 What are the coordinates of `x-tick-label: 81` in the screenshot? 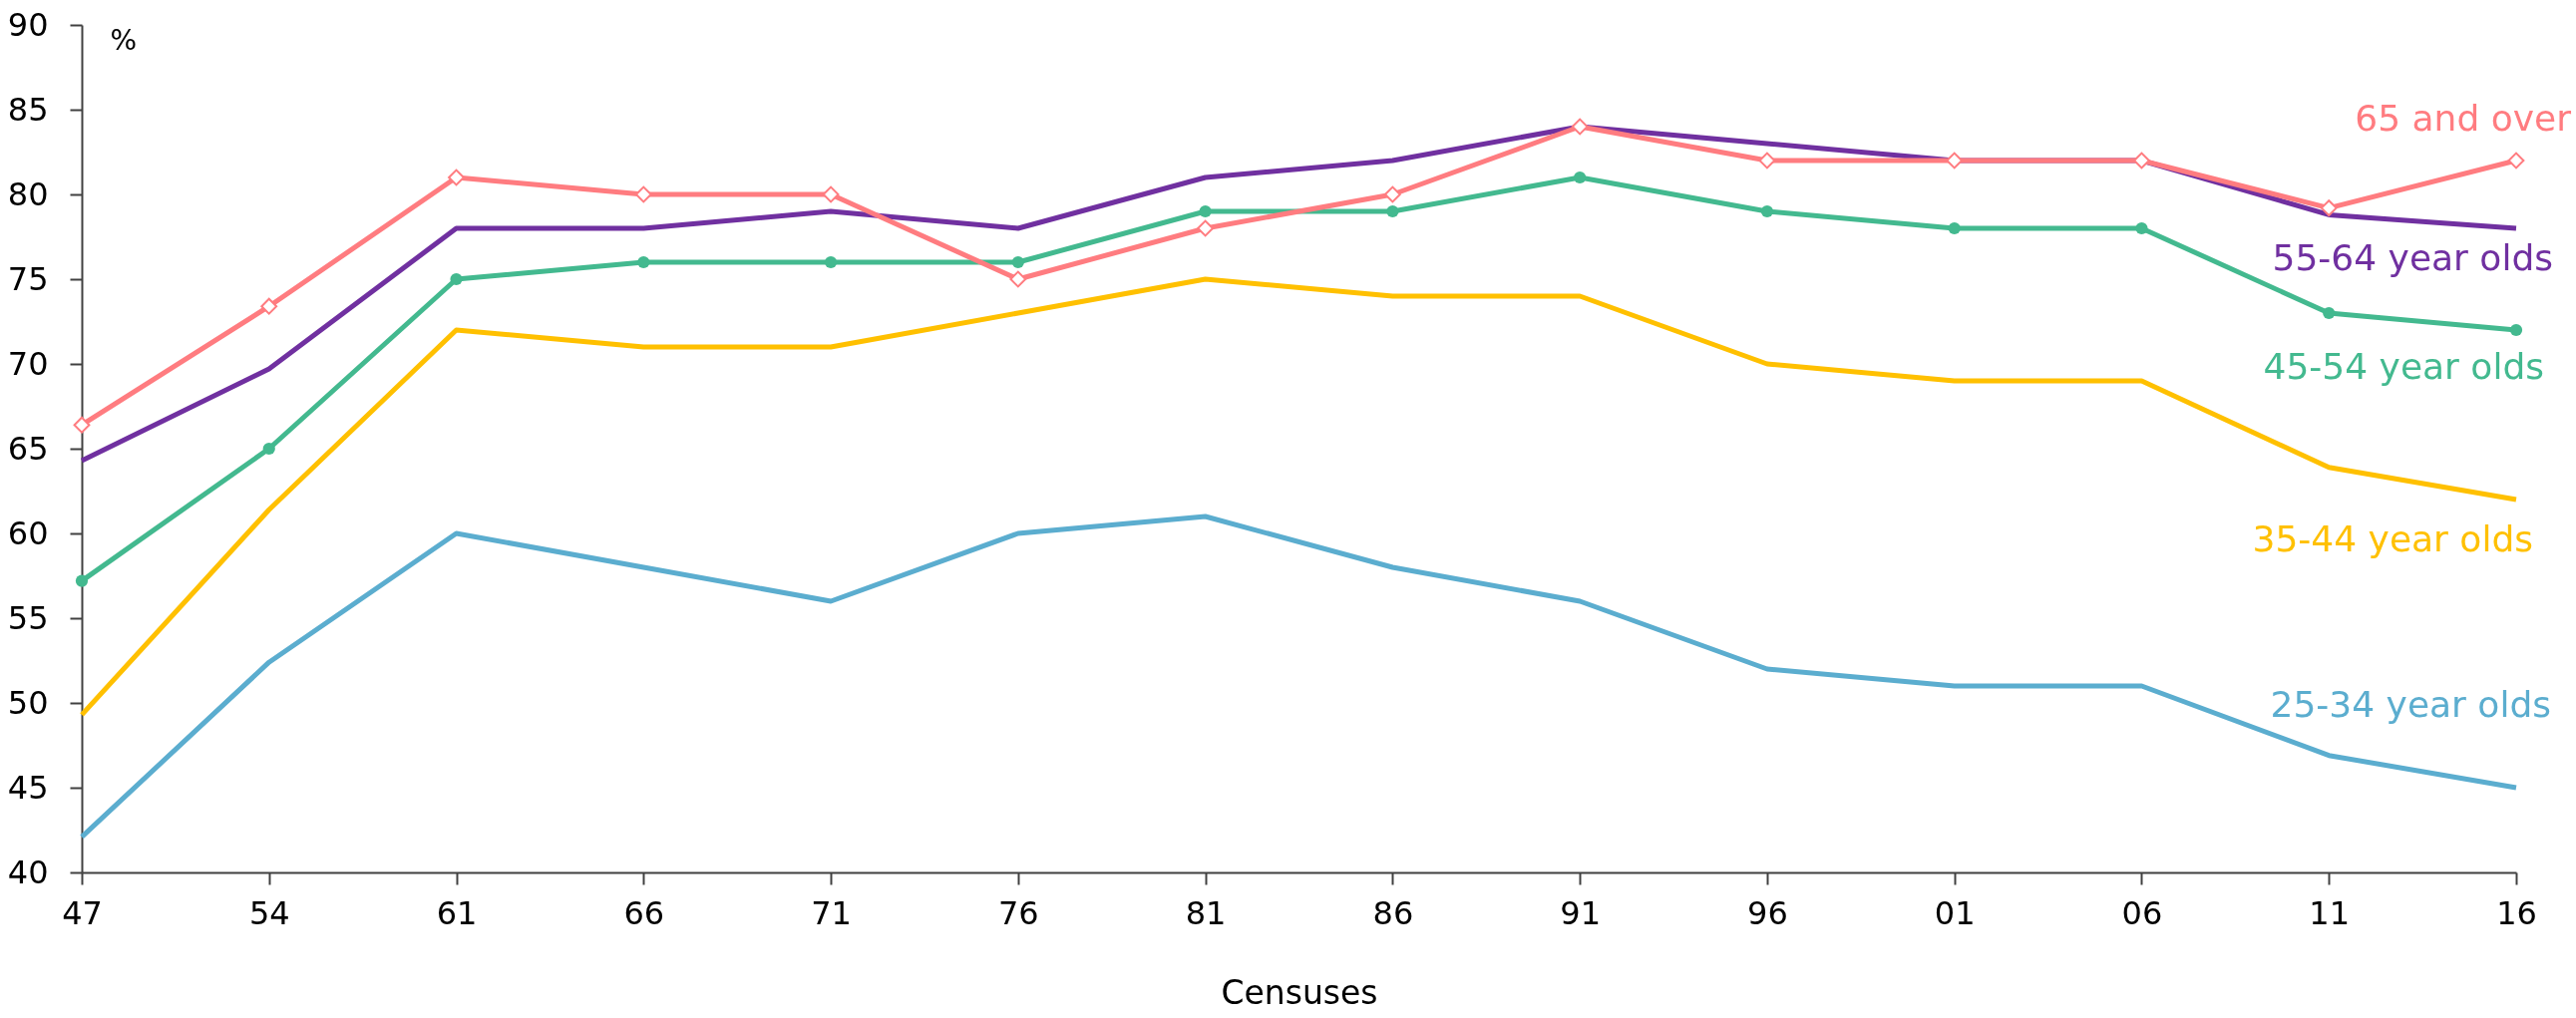 It's located at (1206, 912).